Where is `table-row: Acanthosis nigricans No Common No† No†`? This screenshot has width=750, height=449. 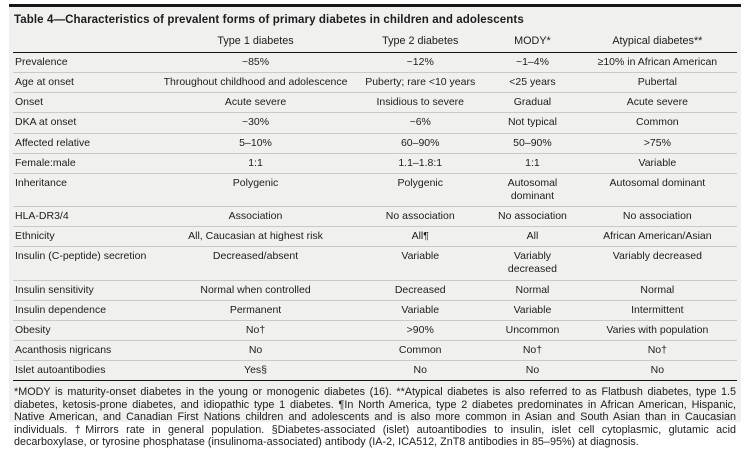 table-row: Acanthosis nigricans No Common No† No† is located at coordinates (375, 351).